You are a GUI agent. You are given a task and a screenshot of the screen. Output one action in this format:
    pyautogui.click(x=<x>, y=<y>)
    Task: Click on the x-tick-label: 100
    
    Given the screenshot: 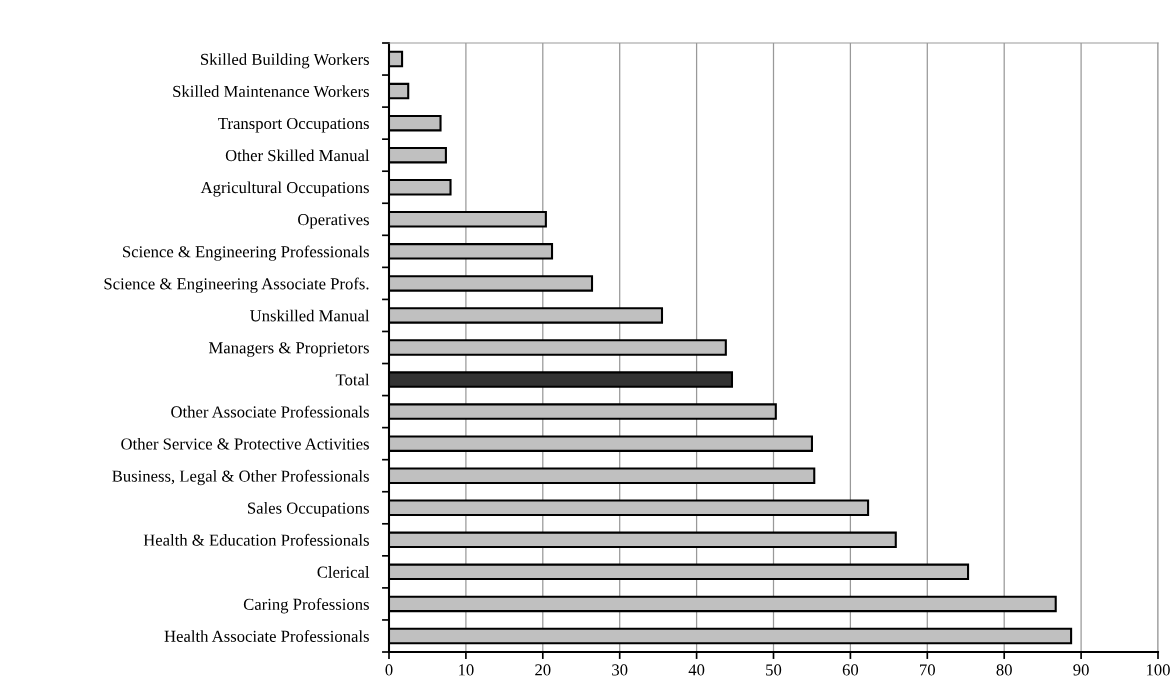 What is the action you would take?
    pyautogui.click(x=1158, y=670)
    